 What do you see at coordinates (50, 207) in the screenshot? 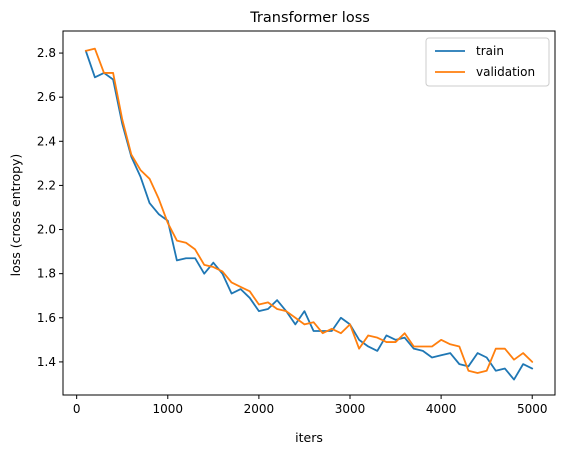
I see `y-axis-ticks: 1.4 1.6 1.8 2.0 2.2 2.4 2.6 2.8` at bounding box center [50, 207].